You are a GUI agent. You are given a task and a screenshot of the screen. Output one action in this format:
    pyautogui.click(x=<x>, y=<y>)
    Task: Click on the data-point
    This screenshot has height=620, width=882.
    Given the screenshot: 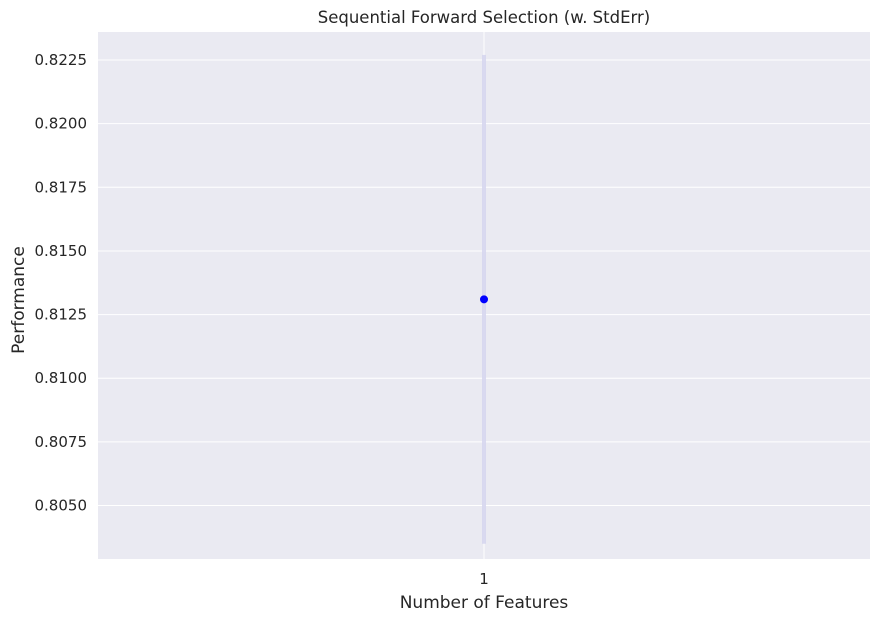 What is the action you would take?
    pyautogui.click(x=484, y=299)
    